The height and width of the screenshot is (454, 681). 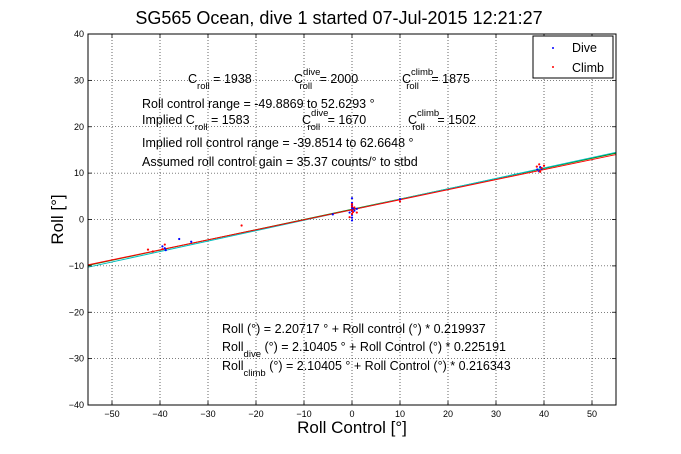 I want to click on annotation-c-roll-climb: Cclimb roll = 1875, so click(x=436, y=79).